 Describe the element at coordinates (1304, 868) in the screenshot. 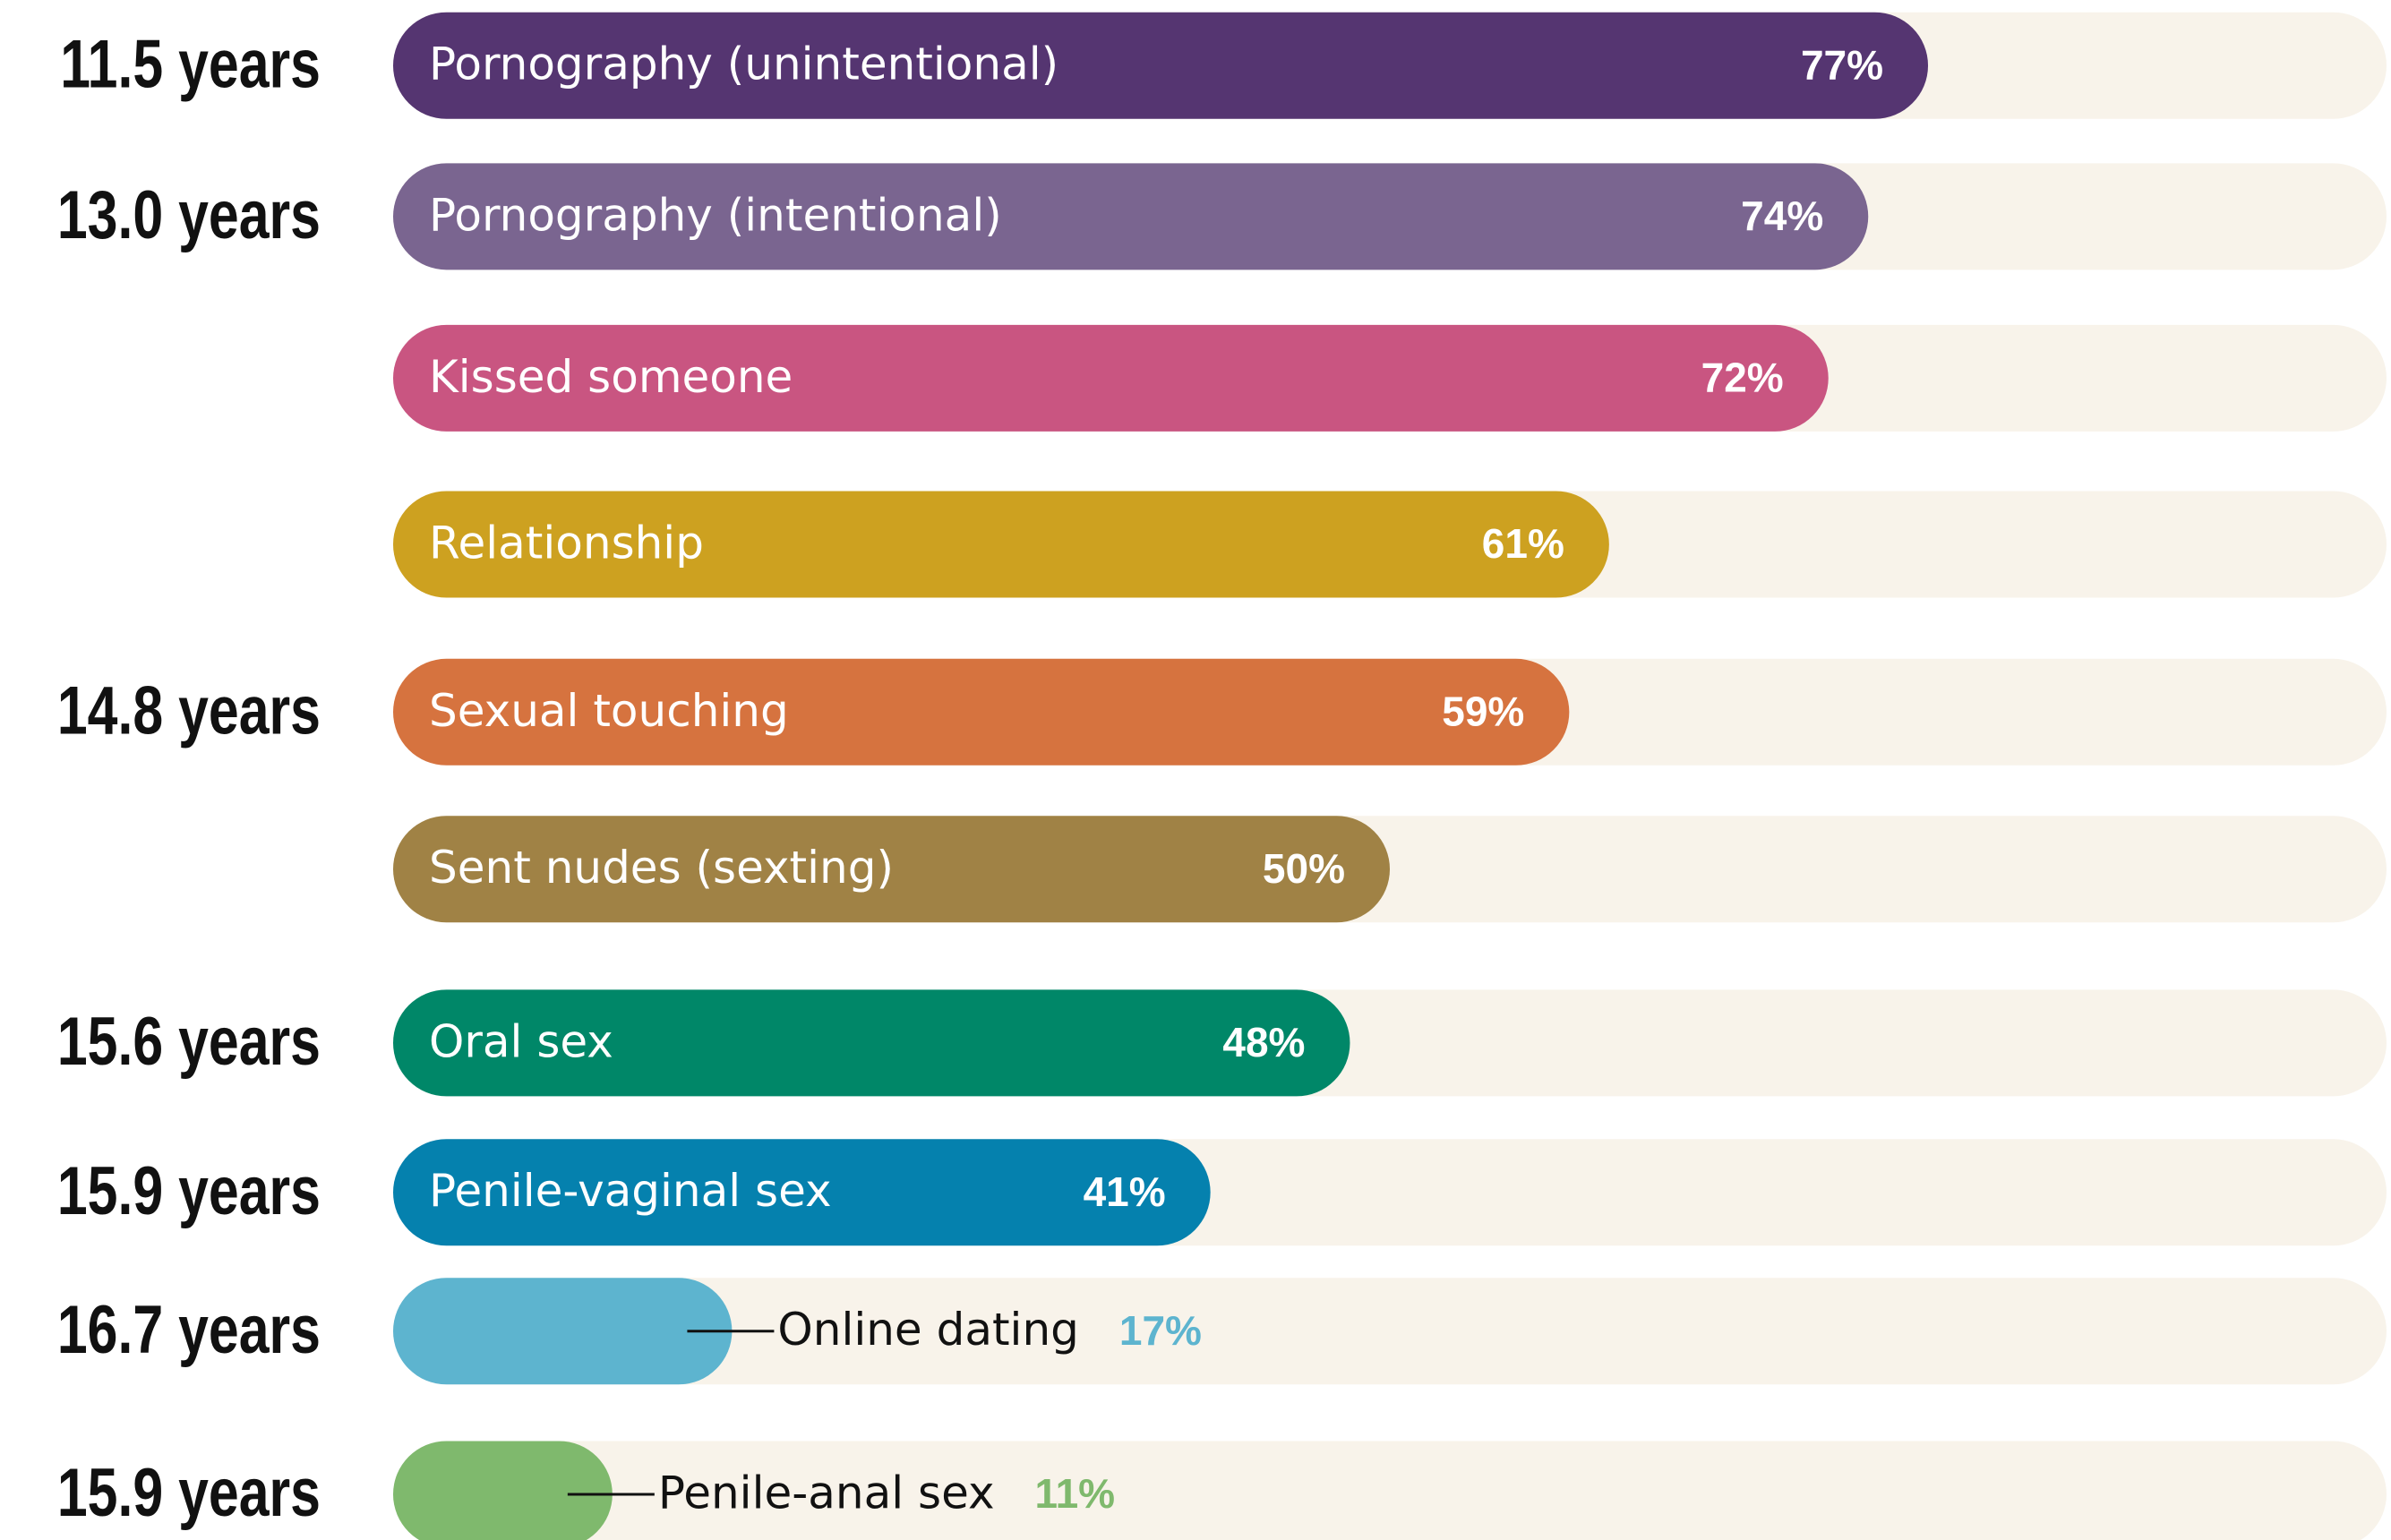

I see `value-label: 50%` at that location.